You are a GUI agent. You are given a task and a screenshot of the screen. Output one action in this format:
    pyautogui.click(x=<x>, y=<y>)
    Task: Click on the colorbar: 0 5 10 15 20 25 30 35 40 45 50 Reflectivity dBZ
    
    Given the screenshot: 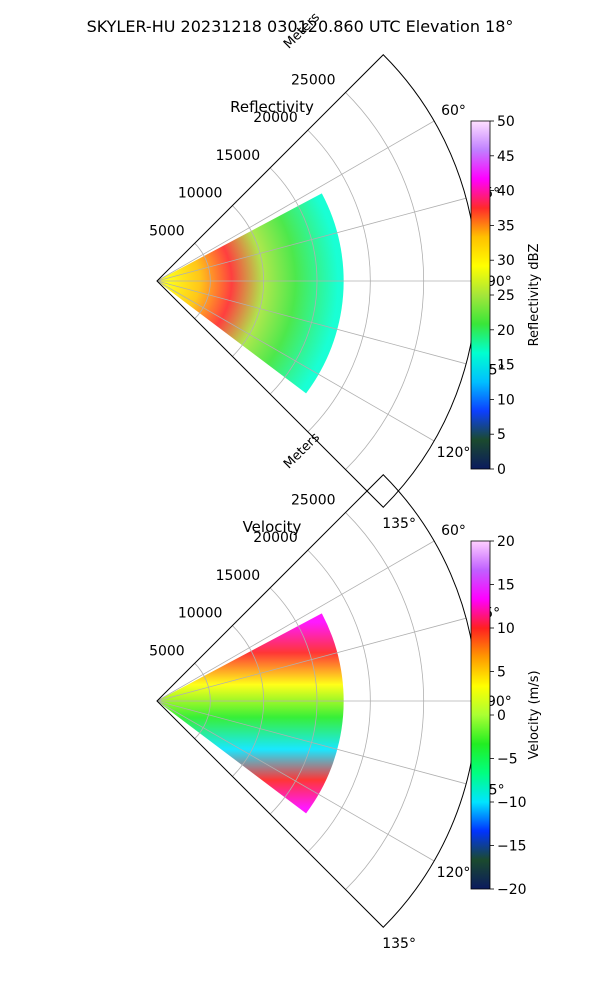 What is the action you would take?
    pyautogui.click(x=506, y=296)
    